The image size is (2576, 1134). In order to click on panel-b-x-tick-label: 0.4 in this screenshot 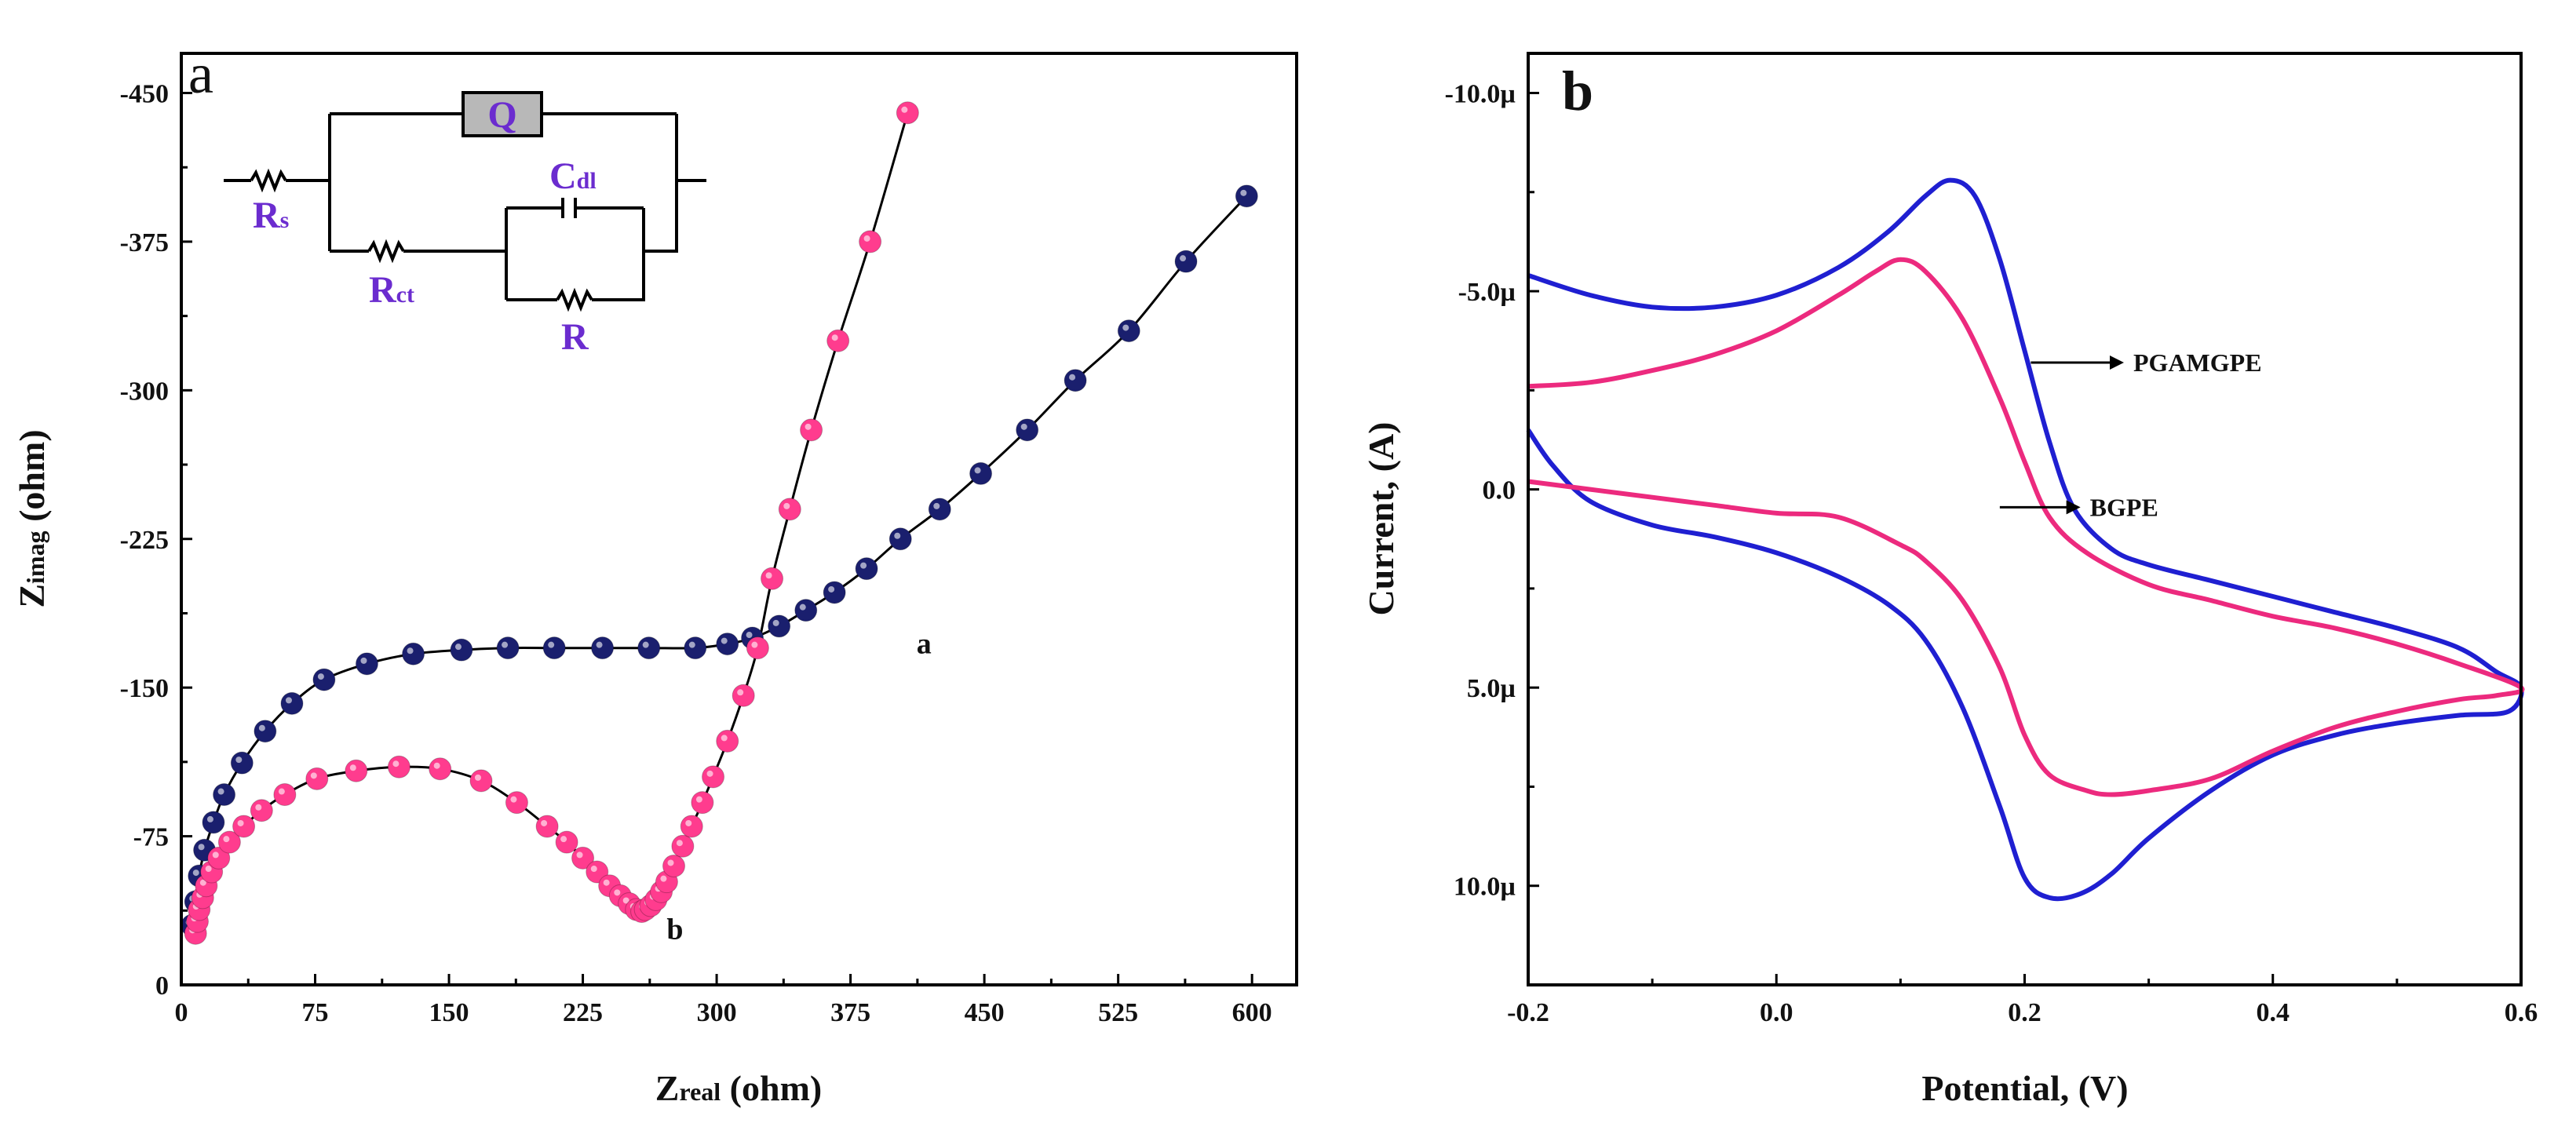, I will do `click(2273, 1012)`.